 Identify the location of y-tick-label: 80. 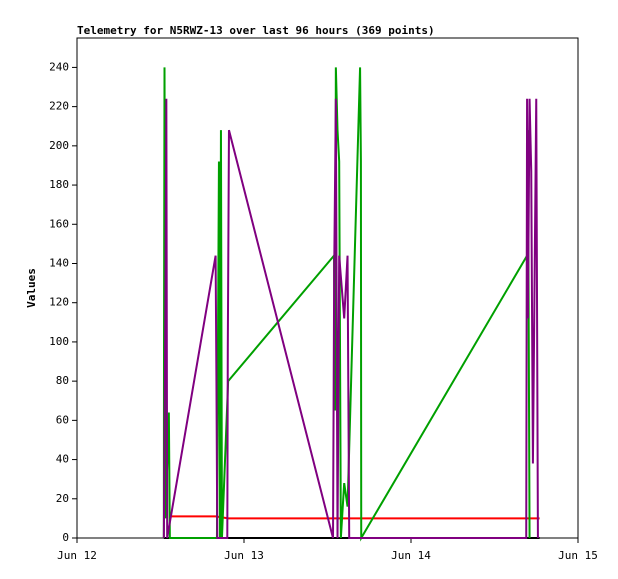
(62, 380).